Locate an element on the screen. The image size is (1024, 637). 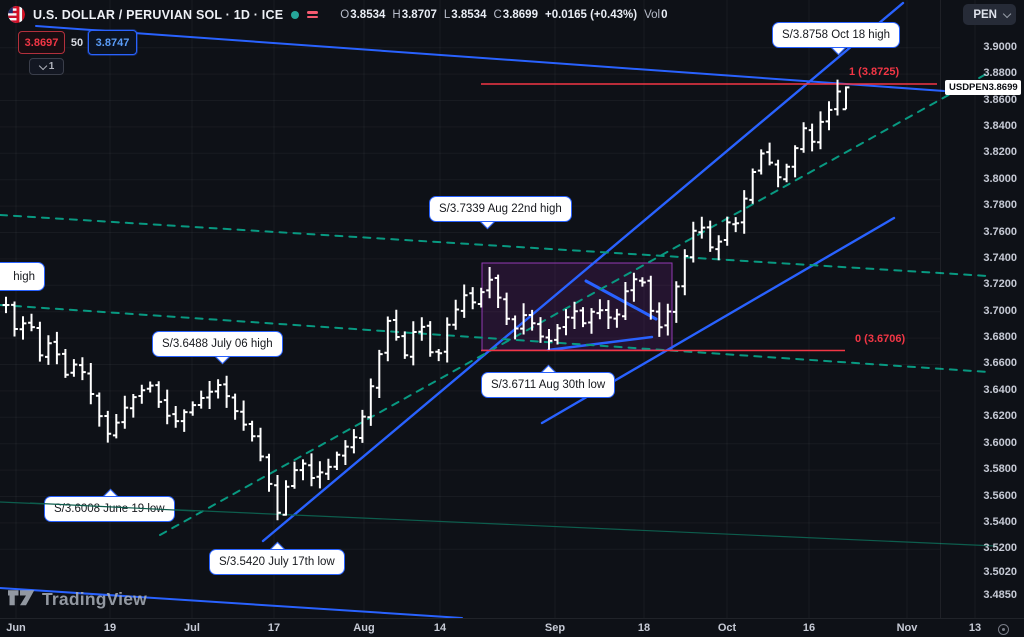
currency-pair-flag-icon is located at coordinates (16, 14).